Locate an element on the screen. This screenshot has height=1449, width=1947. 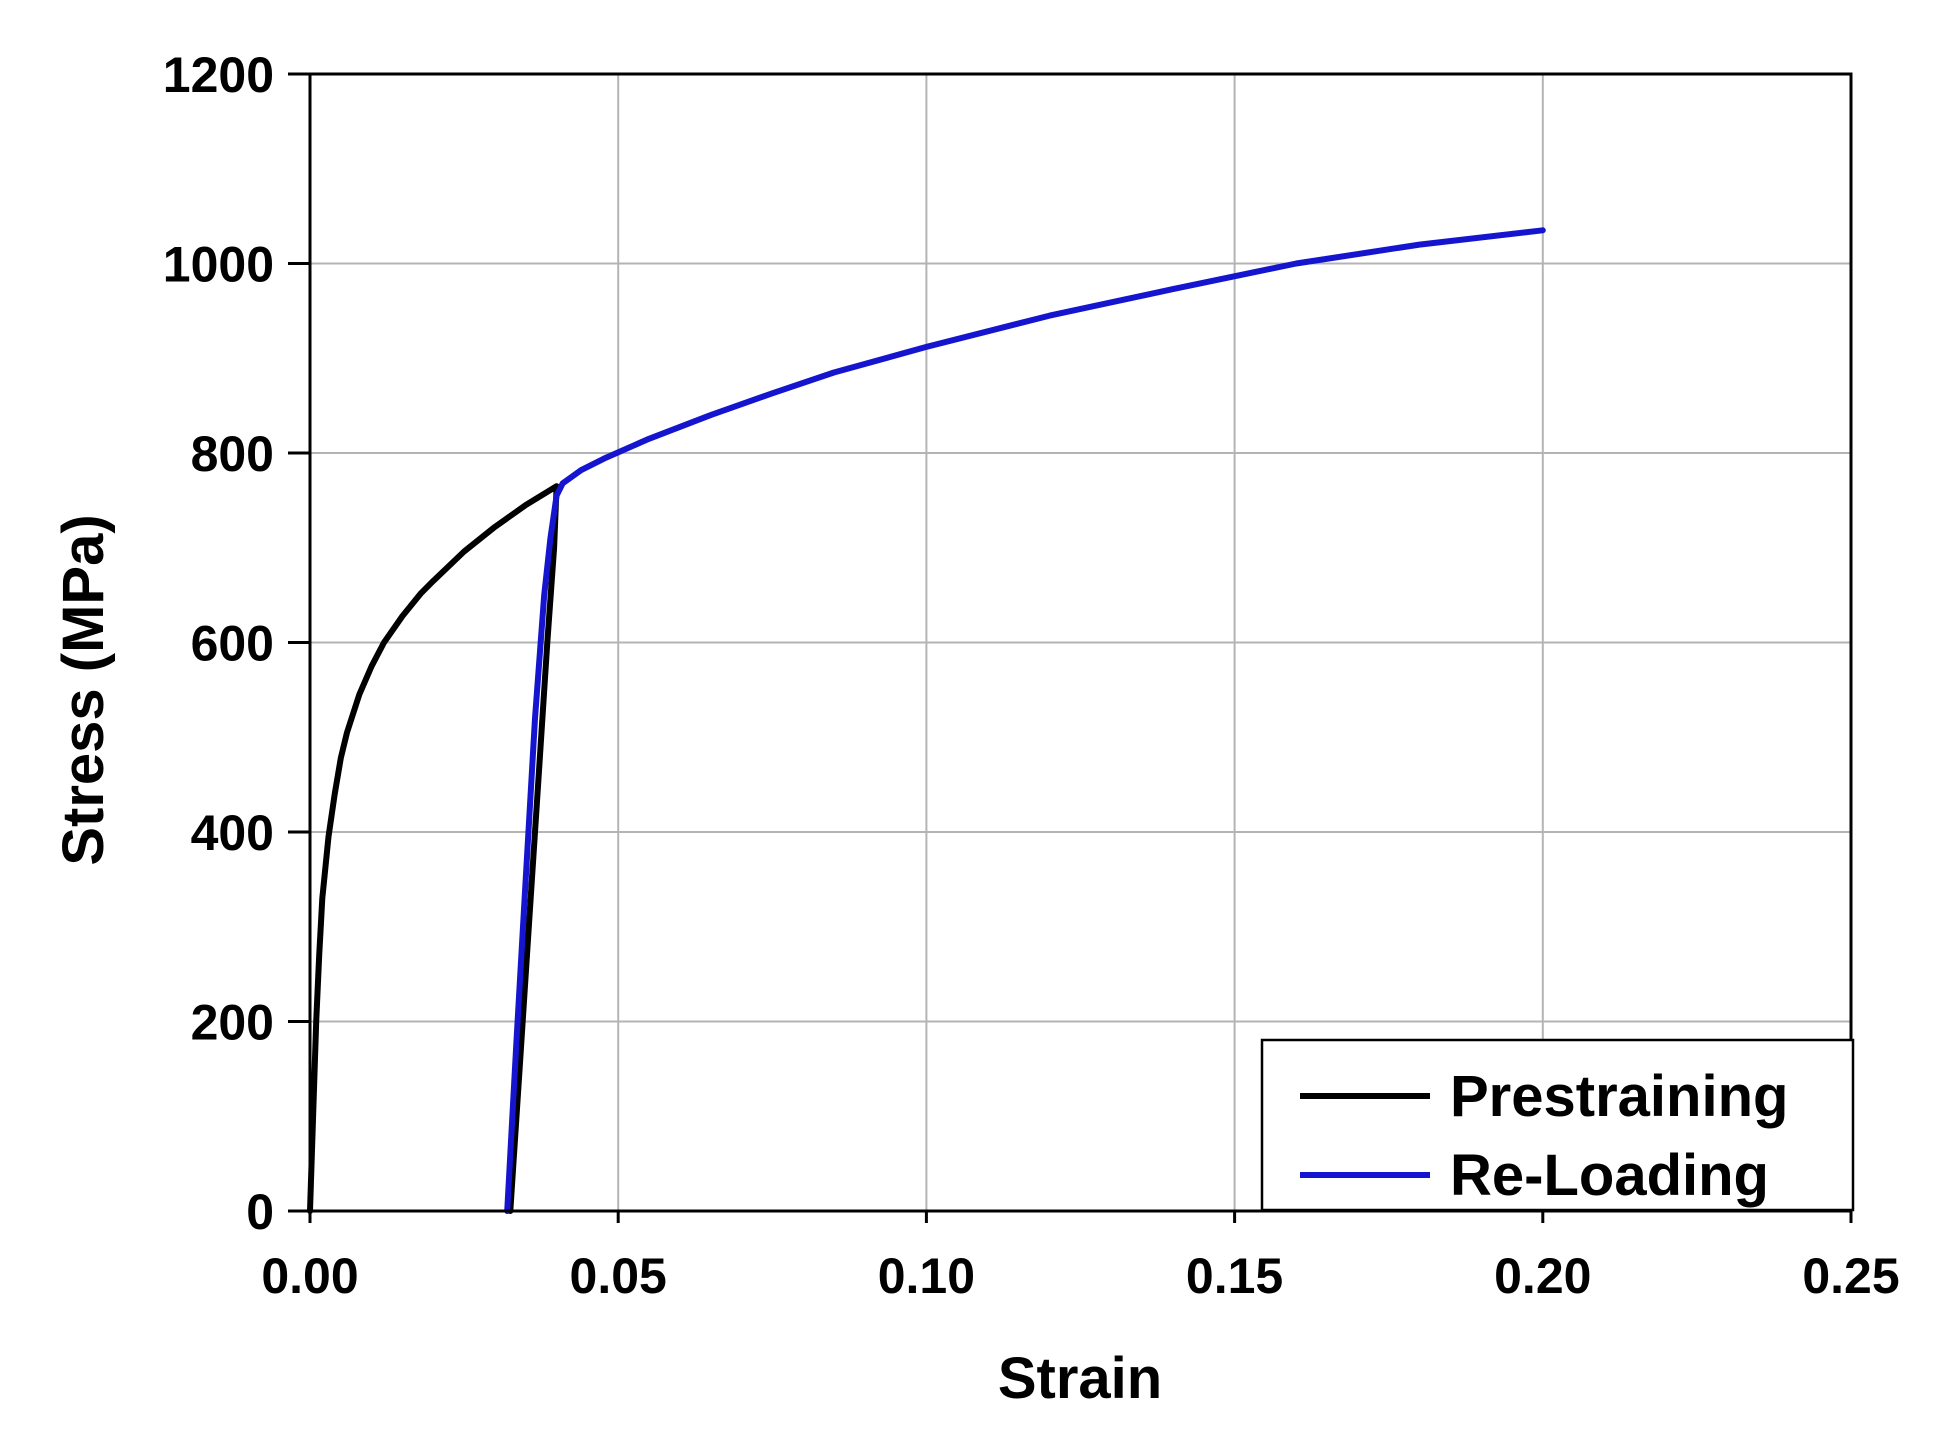
x-tick-label: 0.10 is located at coordinates (926, 1276).